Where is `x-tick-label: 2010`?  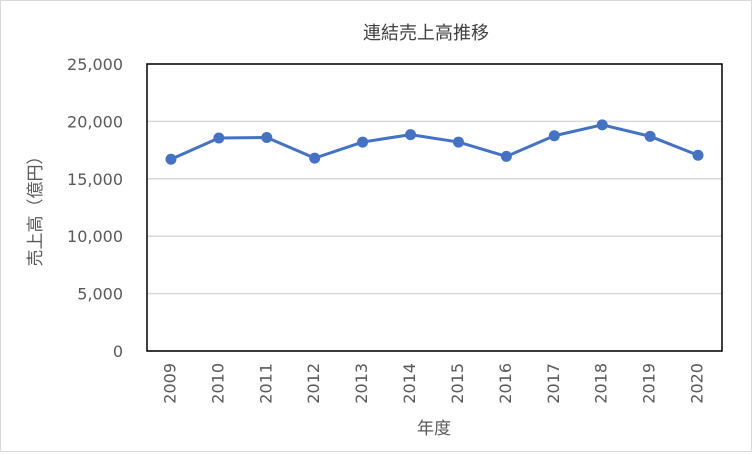
x-tick-label: 2010 is located at coordinates (217, 383).